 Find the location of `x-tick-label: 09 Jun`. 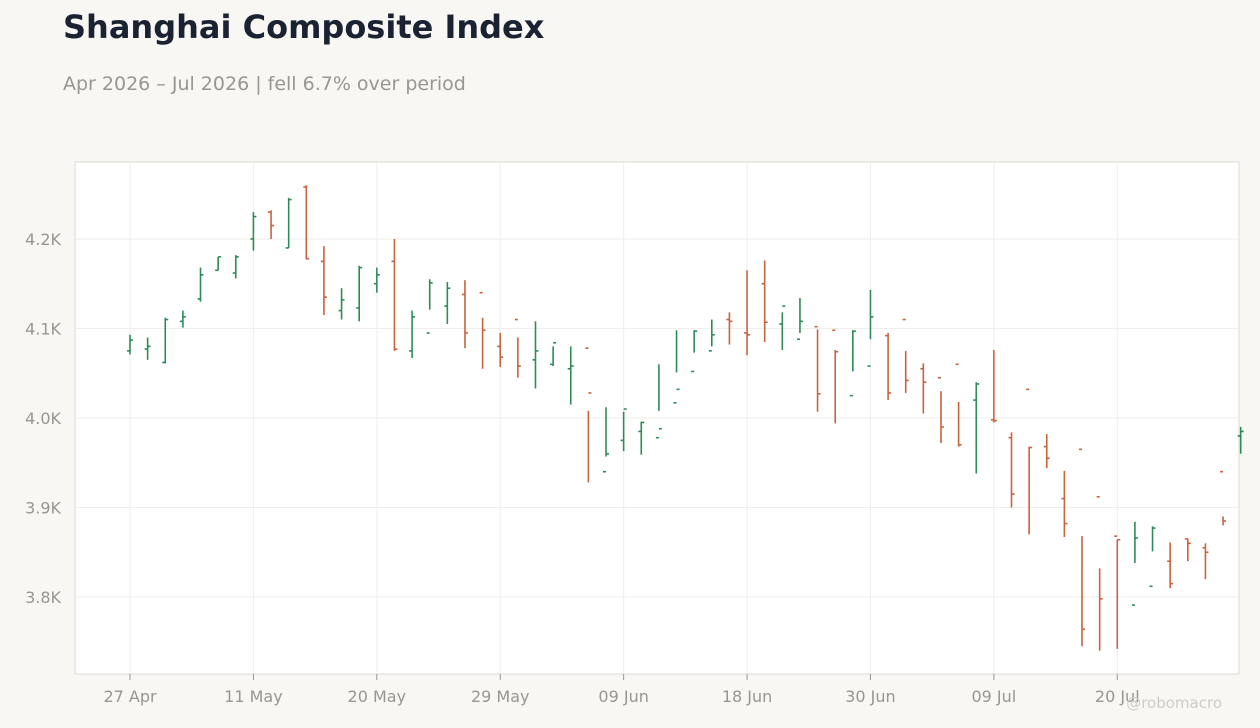

x-tick-label: 09 Jun is located at coordinates (623, 696).